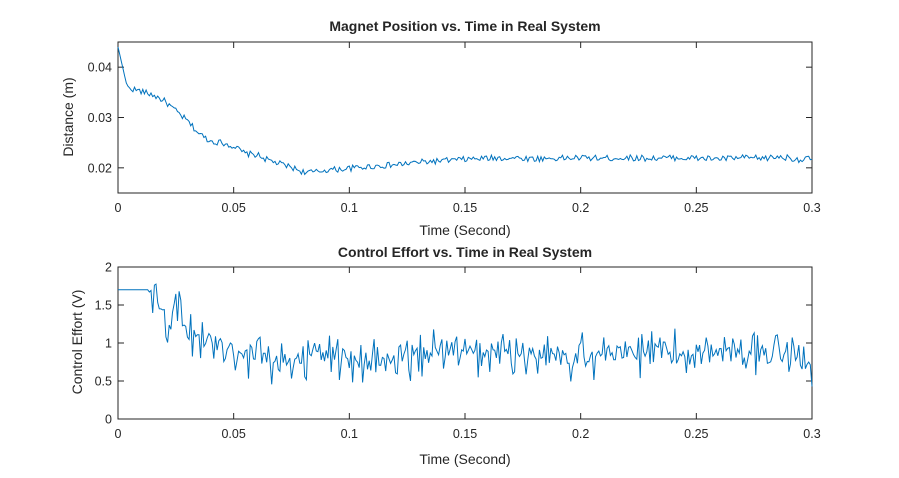 This screenshot has width=899, height=478. Describe the element at coordinates (100, 168) in the screenshot. I see `y-tick-label: 0.02` at that location.